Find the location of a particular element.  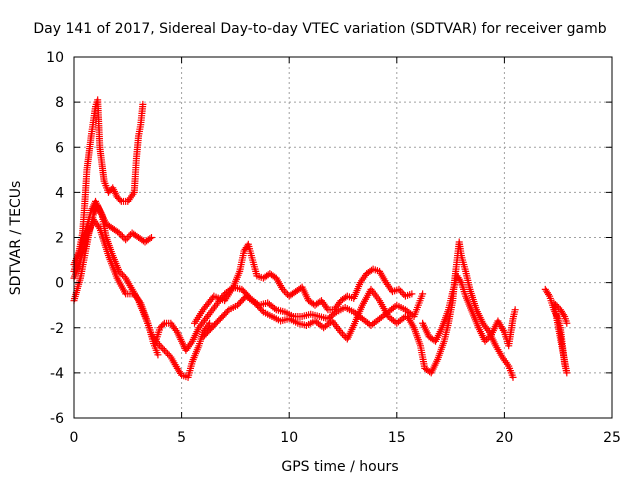

y-tick-label: 0 is located at coordinates (59, 284).